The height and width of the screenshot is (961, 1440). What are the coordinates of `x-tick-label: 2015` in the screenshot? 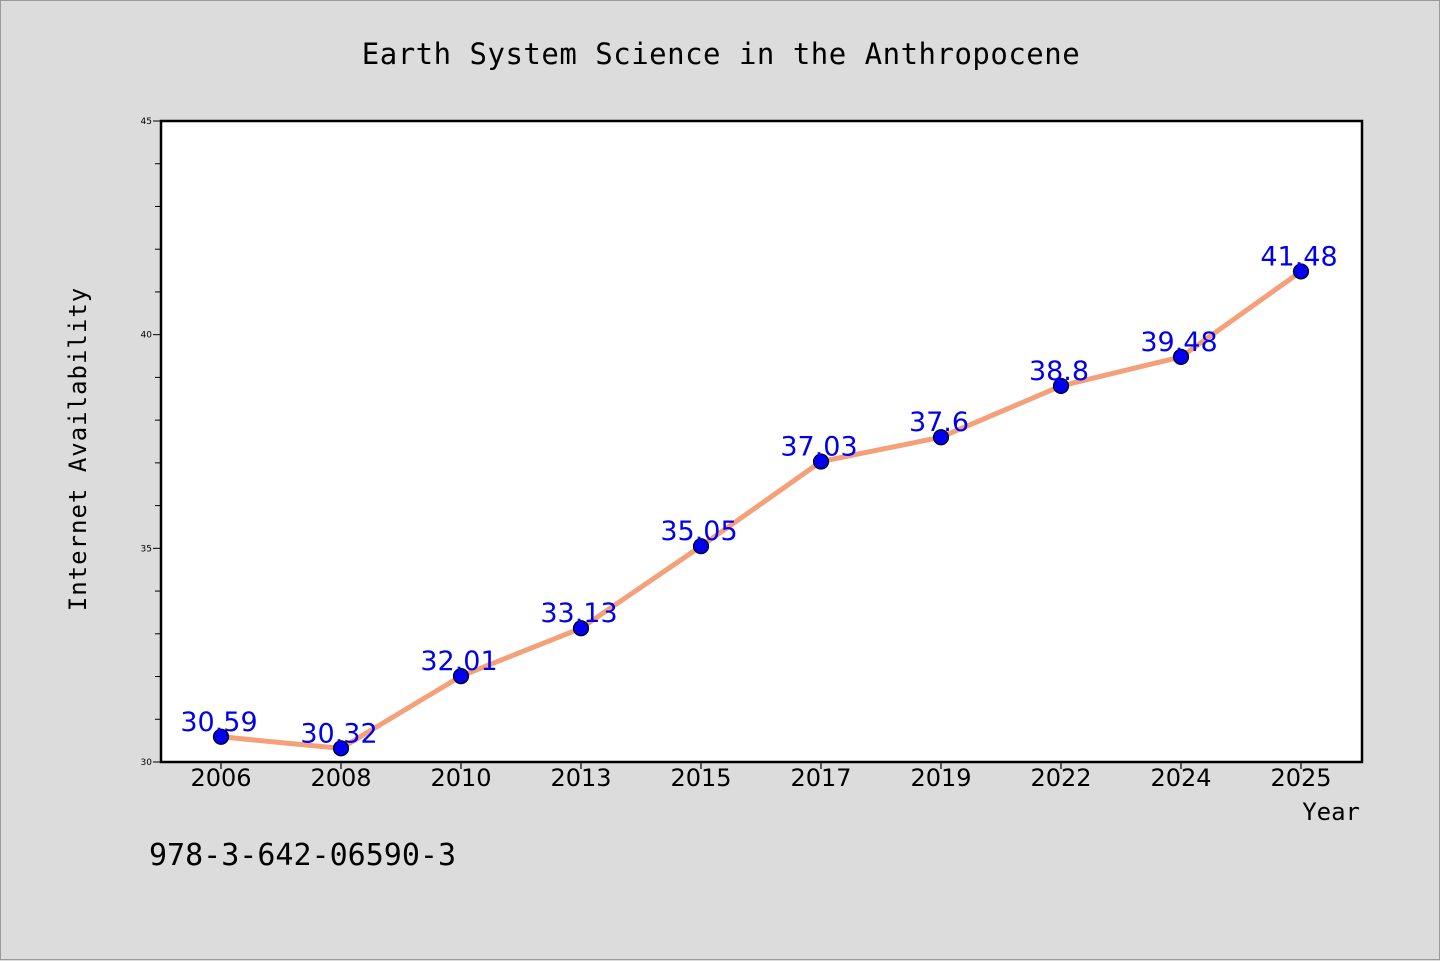 It's located at (700, 778).